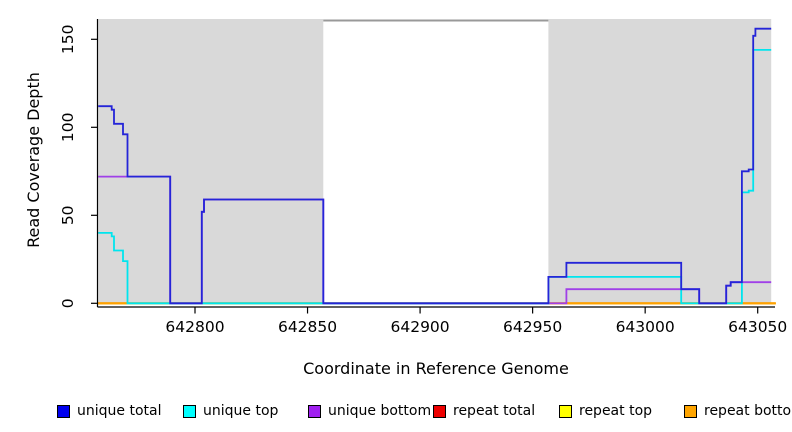  I want to click on x-tick-label: 643050, so click(757, 327).